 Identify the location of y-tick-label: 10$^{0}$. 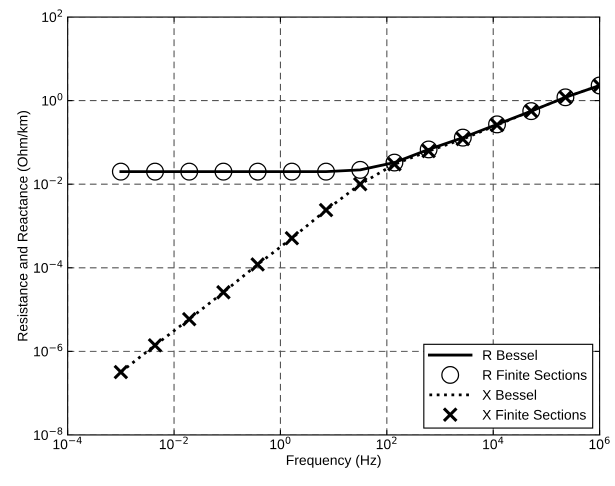
(52, 99).